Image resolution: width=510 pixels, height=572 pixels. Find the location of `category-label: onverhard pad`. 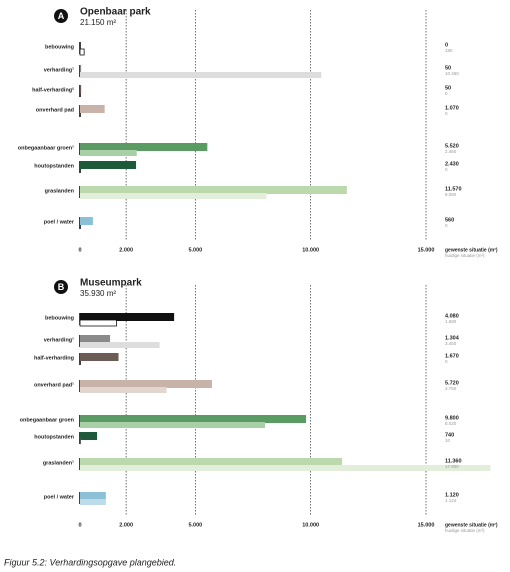

category-label: onverhard pad is located at coordinates (55, 110).